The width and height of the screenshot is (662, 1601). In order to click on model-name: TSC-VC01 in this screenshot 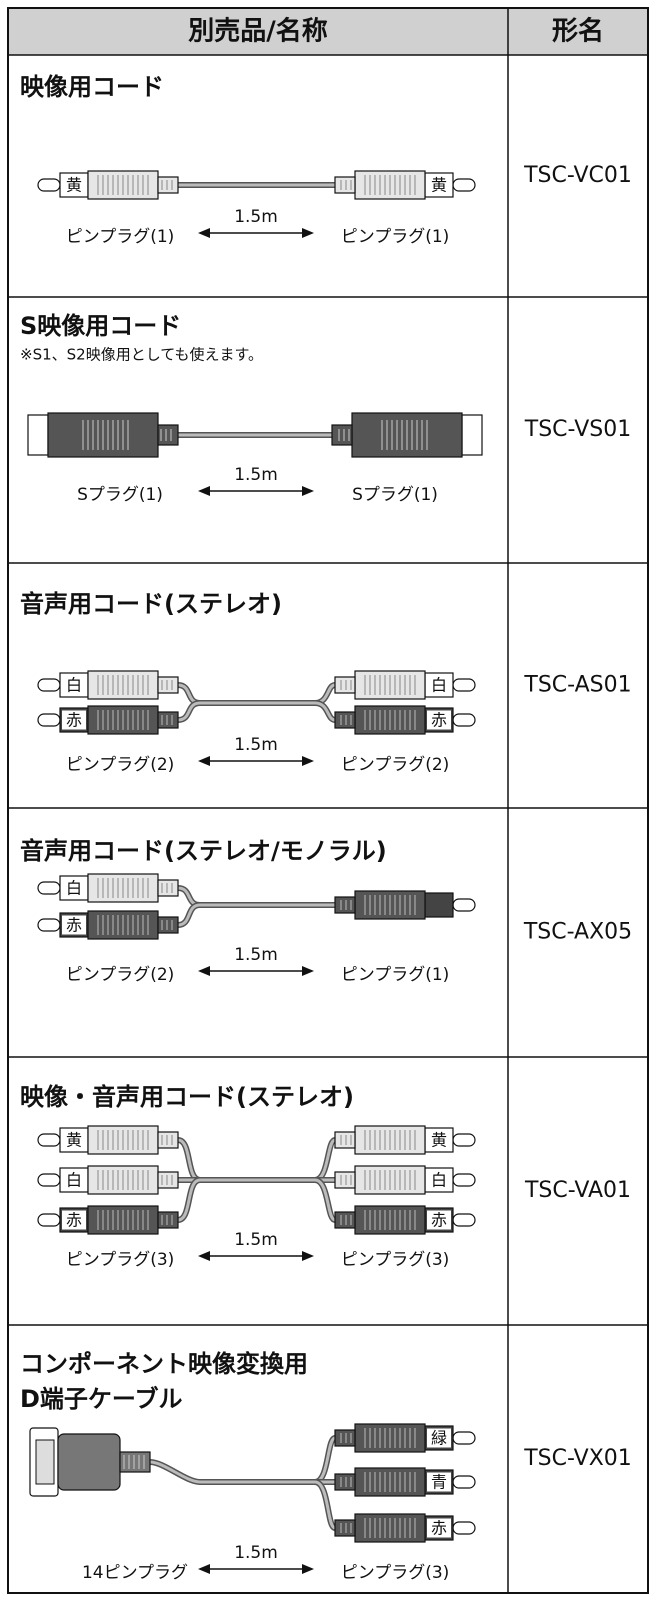, I will do `click(577, 175)`.